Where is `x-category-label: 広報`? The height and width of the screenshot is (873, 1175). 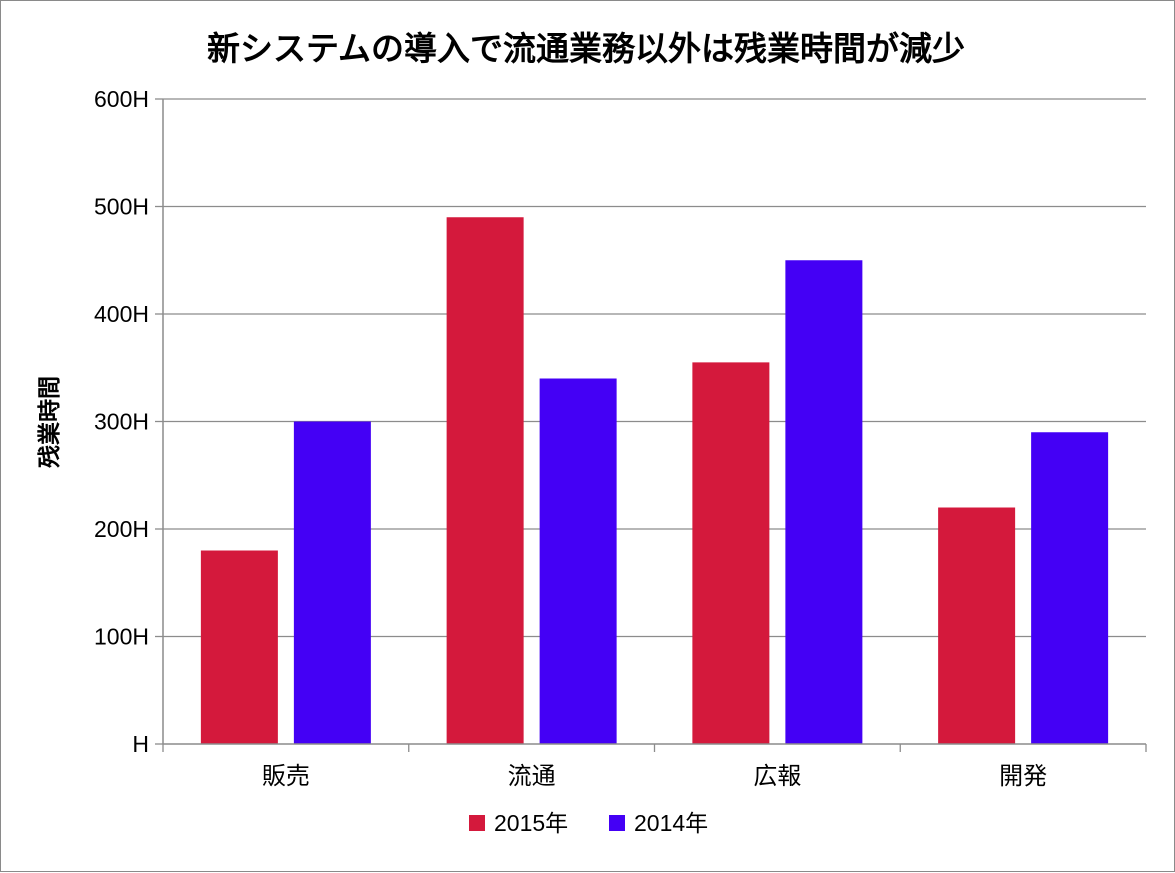 x-category-label: 広報 is located at coordinates (777, 776).